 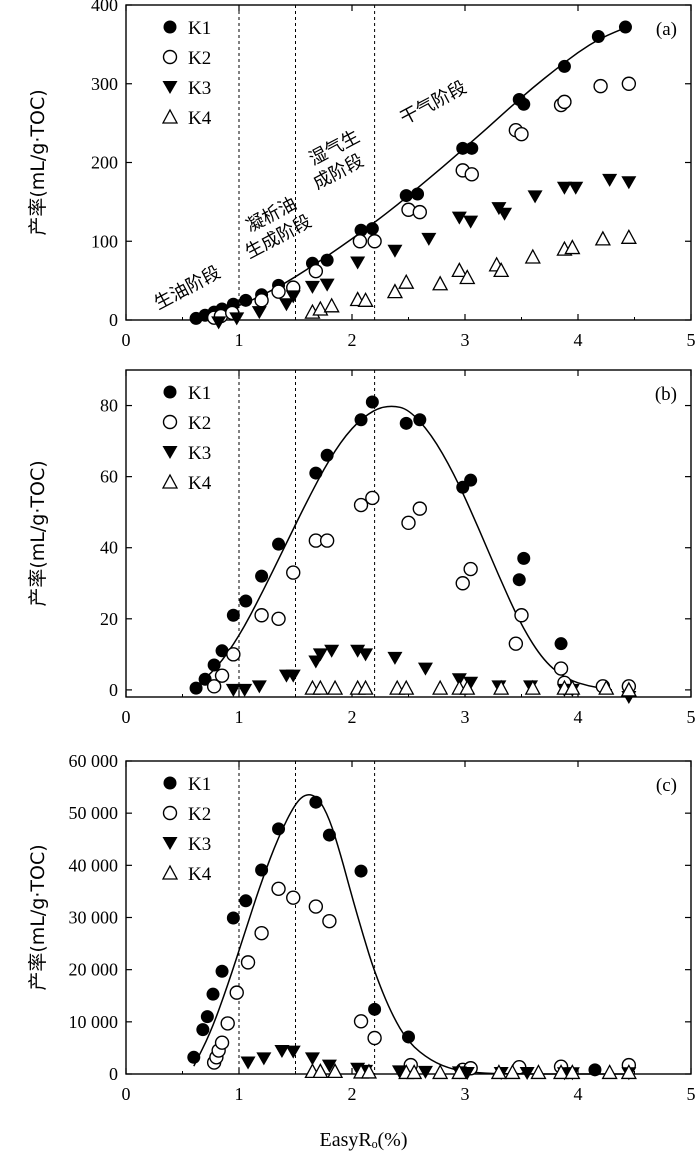 I want to click on panel-label: (c), so click(x=666, y=785).